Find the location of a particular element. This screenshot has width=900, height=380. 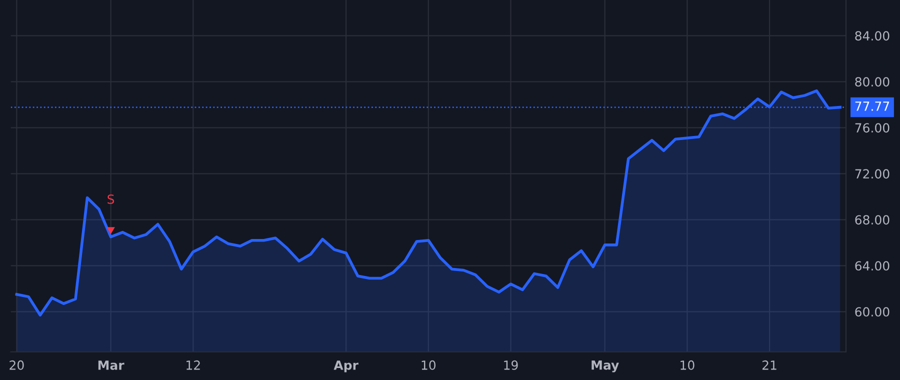

y-tick-label: 84.00 is located at coordinates (872, 36).